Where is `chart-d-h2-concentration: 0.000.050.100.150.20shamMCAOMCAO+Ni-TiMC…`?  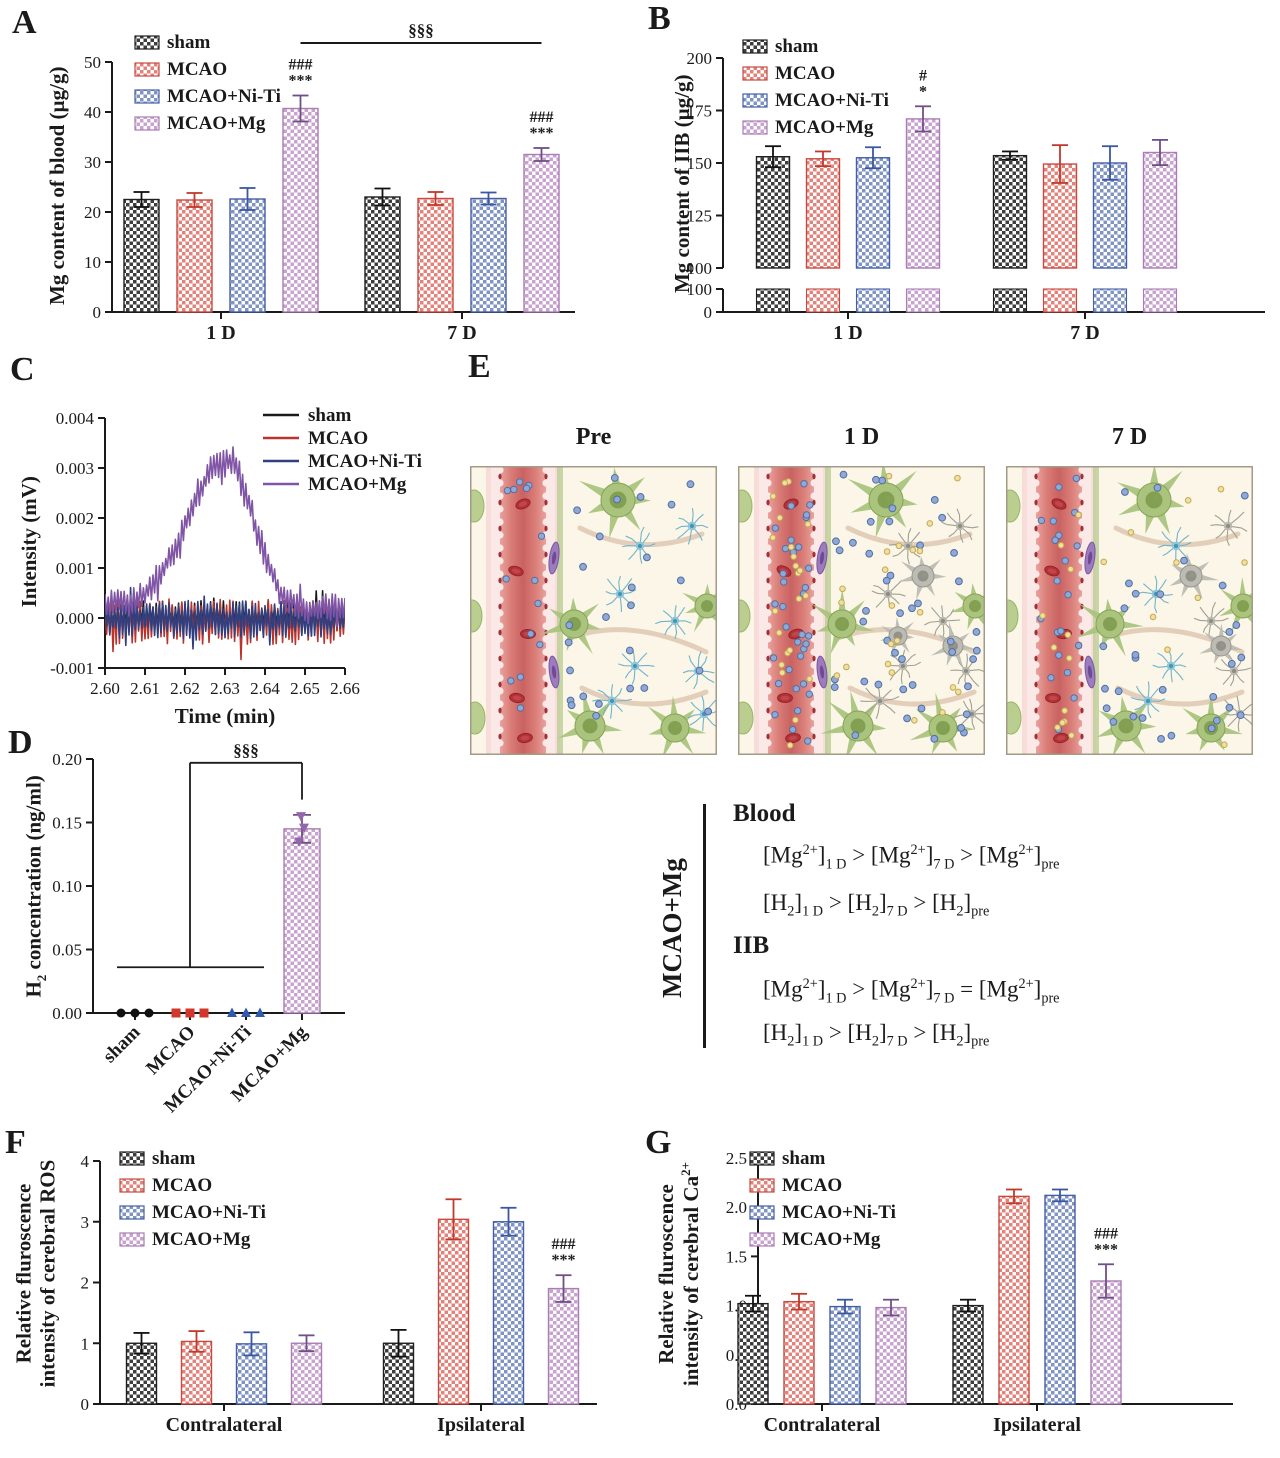 chart-d-h2-concentration: 0.000.050.100.150.20shamMCAOMCAO+Ni-TiMC… is located at coordinates (198, 929).